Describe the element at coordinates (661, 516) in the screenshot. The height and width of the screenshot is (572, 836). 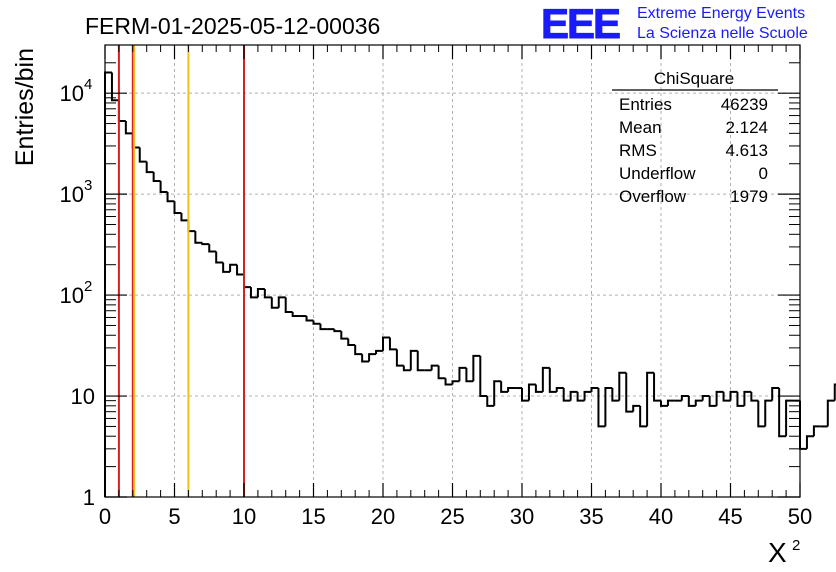
I see `x-tick-label: 40` at that location.